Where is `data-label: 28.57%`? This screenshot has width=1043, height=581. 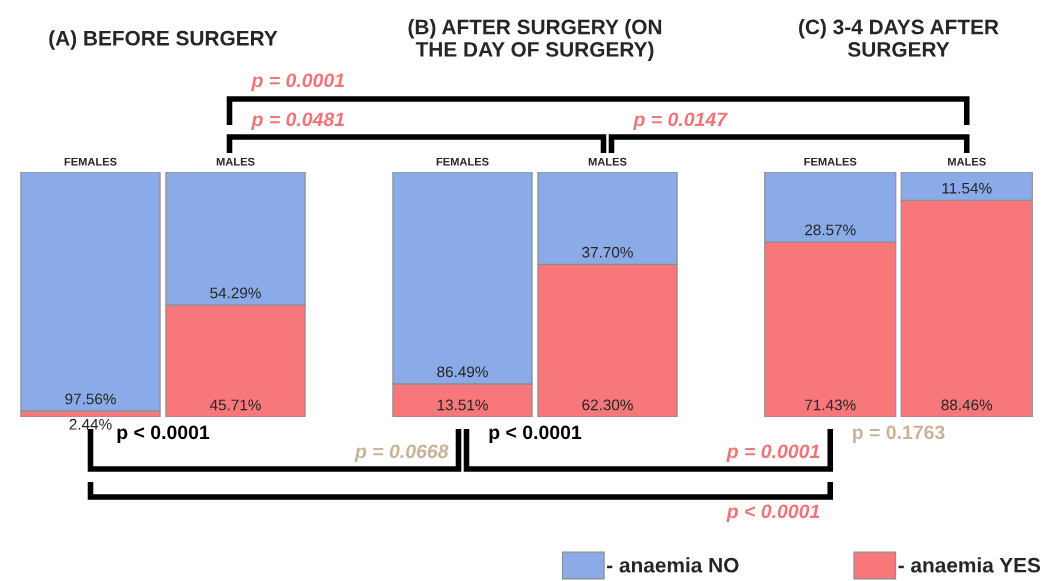
data-label: 28.57% is located at coordinates (830, 230).